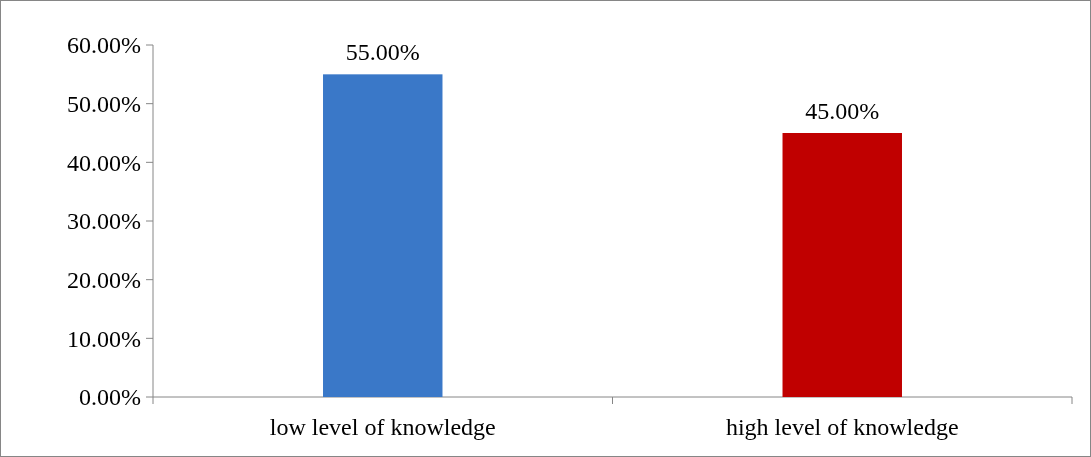  I want to click on y-tick-label: 10.00%, so click(104, 338).